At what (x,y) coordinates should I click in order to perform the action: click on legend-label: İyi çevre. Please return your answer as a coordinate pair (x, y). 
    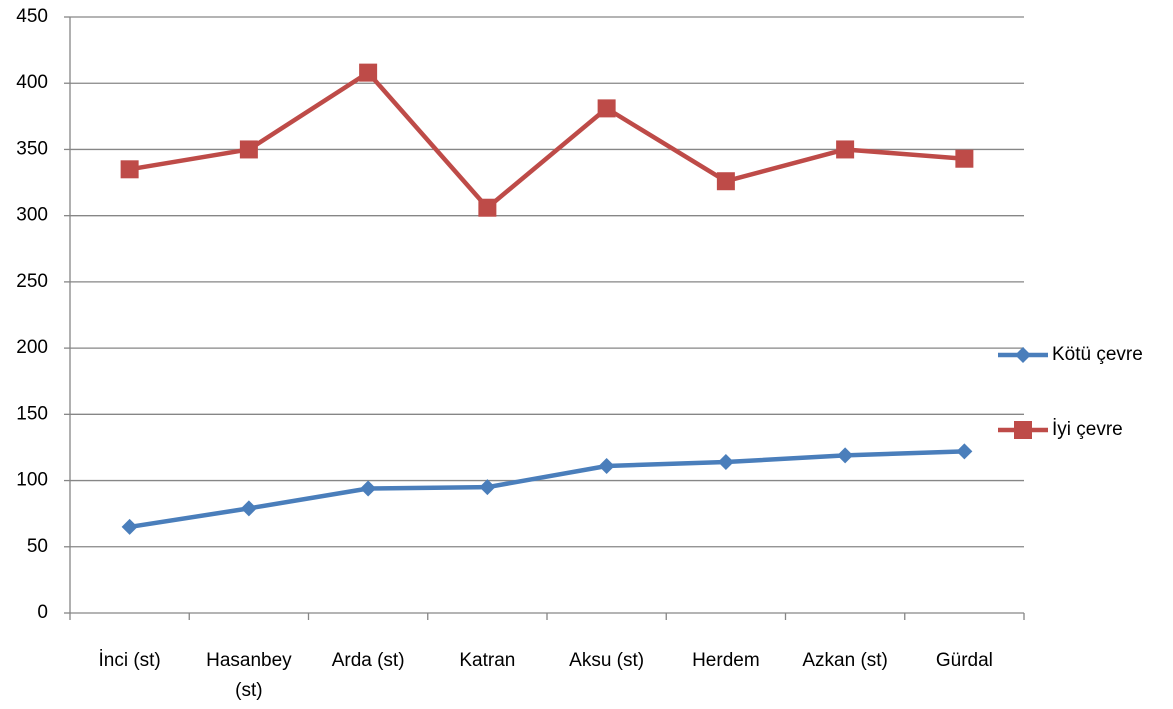
    Looking at the image, I should click on (1087, 429).